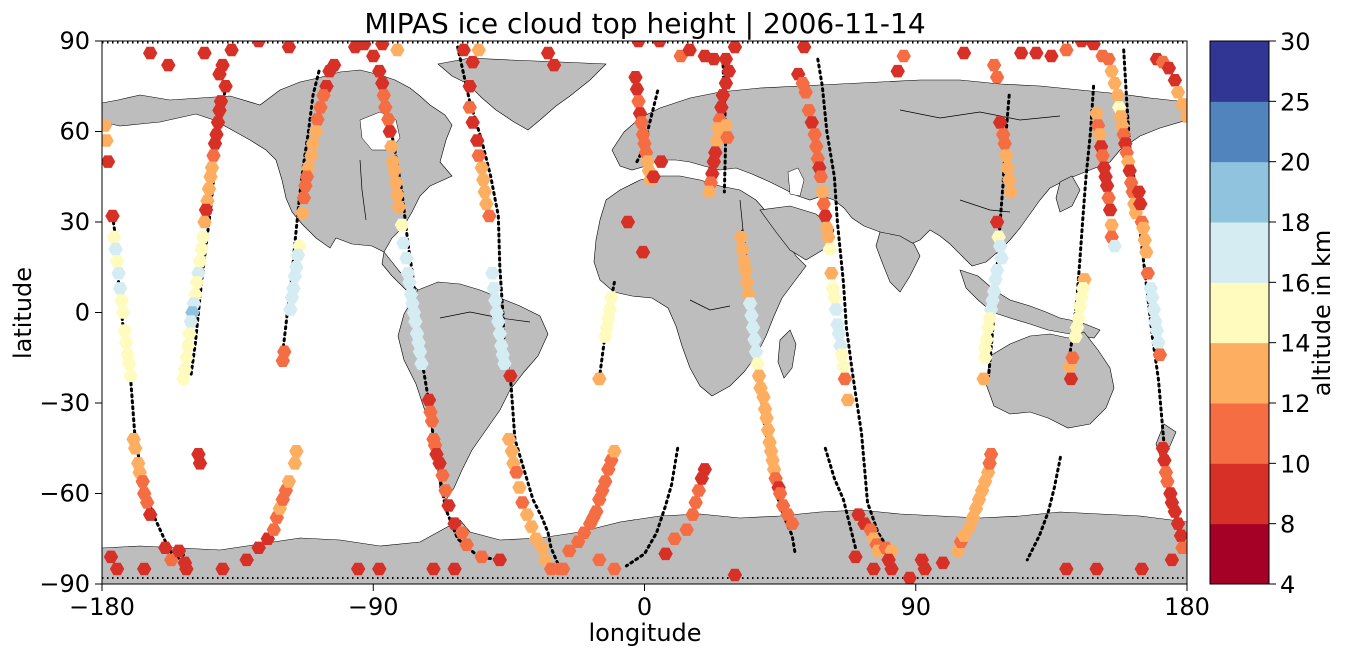 The image size is (1345, 657). I want to click on colorbar-tick-label: 10, so click(1295, 464).